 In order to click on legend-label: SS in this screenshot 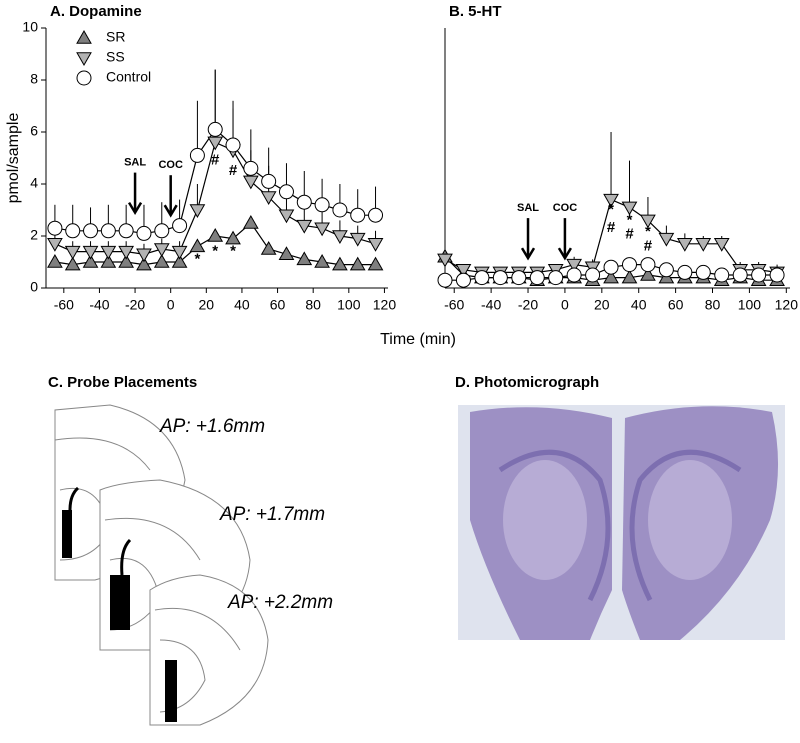, I will do `click(115, 57)`.